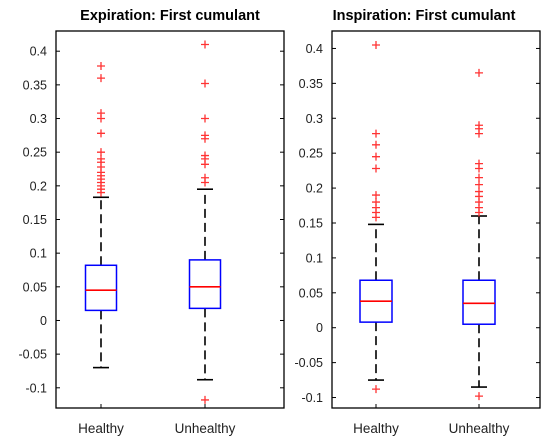 The width and height of the screenshot is (550, 443). What do you see at coordinates (424, 16) in the screenshot?
I see `inspiration-title: Inspiration: First cumulant` at bounding box center [424, 16].